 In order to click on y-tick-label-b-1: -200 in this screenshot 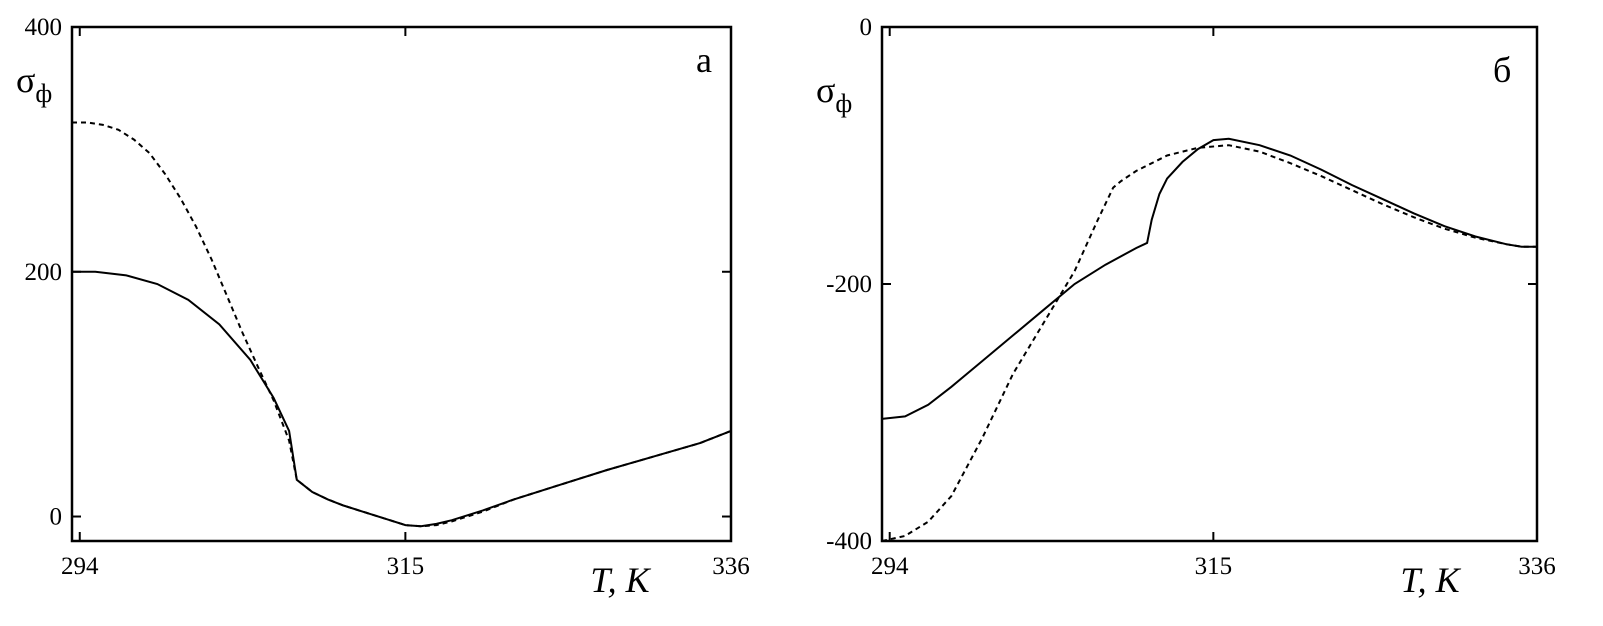, I will do `click(849, 284)`.